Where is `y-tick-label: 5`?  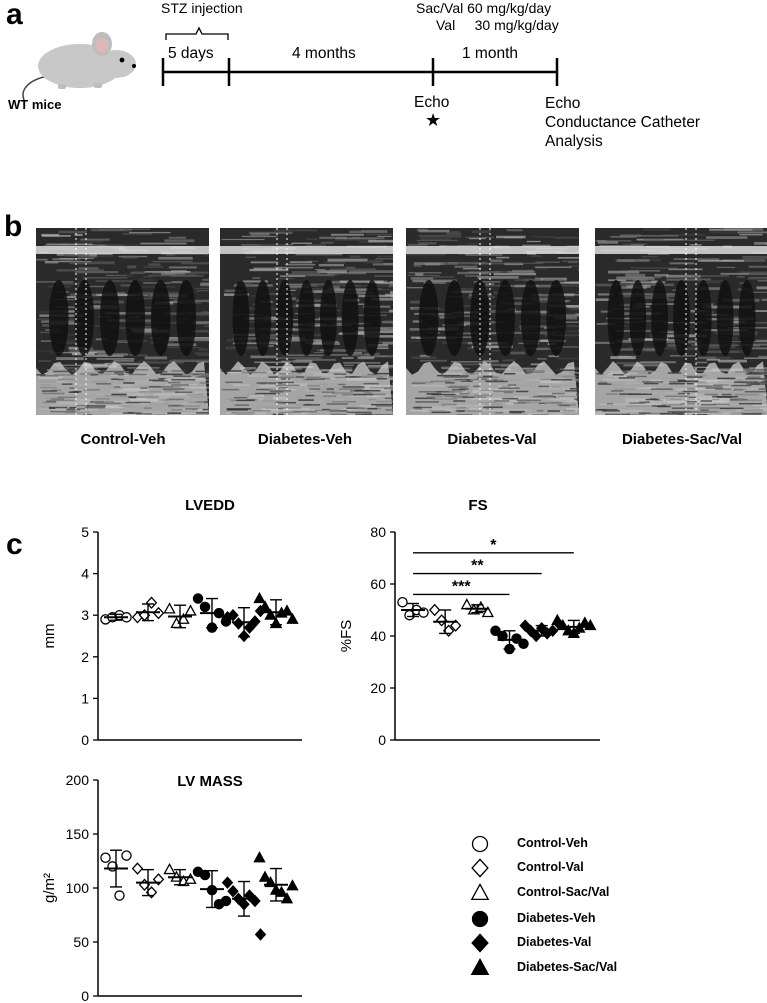
y-tick-label: 5 is located at coordinates (85, 532).